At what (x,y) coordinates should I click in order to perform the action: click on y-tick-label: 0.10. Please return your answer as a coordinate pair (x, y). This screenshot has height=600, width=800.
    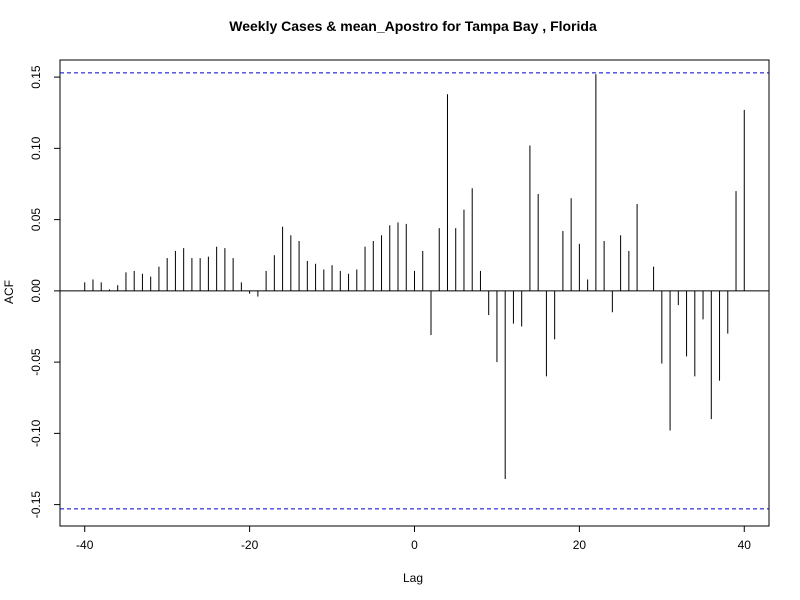
    Looking at the image, I should click on (36, 148).